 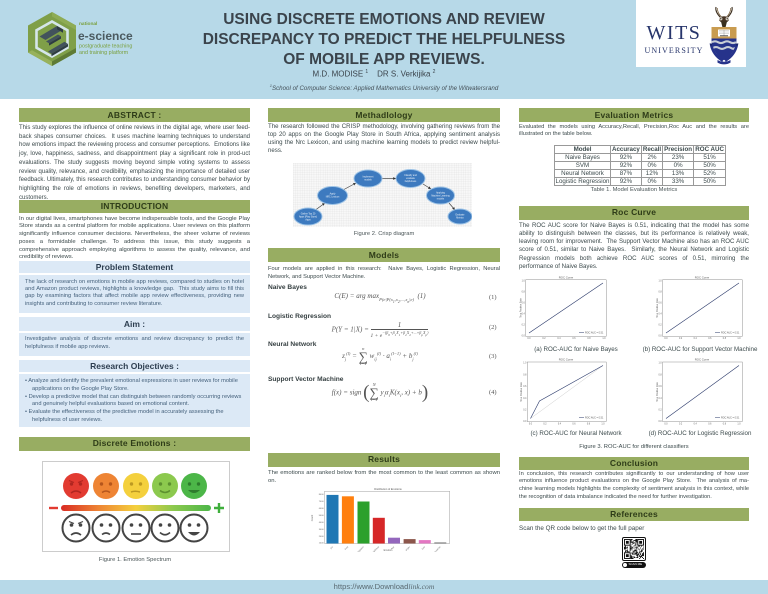 I want to click on svg-text: 5000, so click(x=322, y=516).